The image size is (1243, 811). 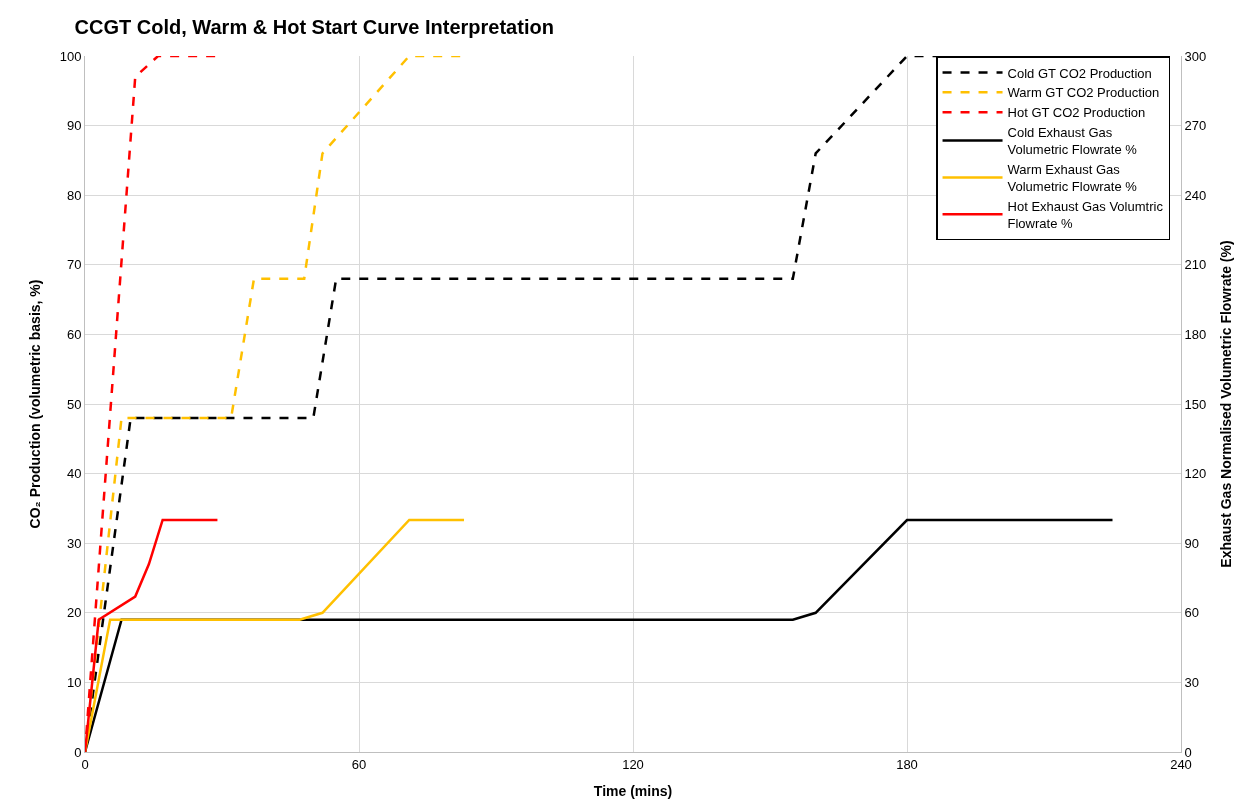 What do you see at coordinates (74, 474) in the screenshot?
I see `y-tick-label: 40` at bounding box center [74, 474].